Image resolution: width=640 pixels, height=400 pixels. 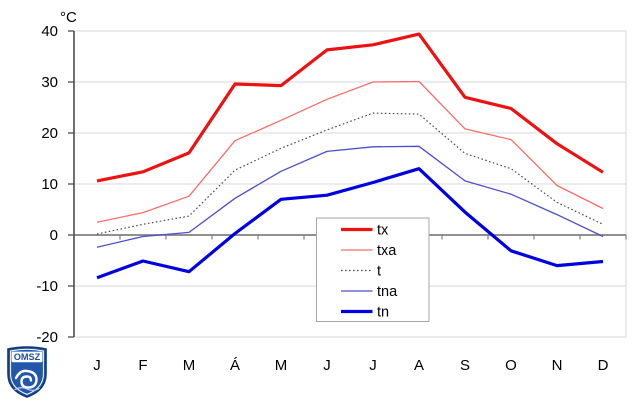 What do you see at coordinates (49, 133) in the screenshot?
I see `y-tick-label-20: 20` at bounding box center [49, 133].